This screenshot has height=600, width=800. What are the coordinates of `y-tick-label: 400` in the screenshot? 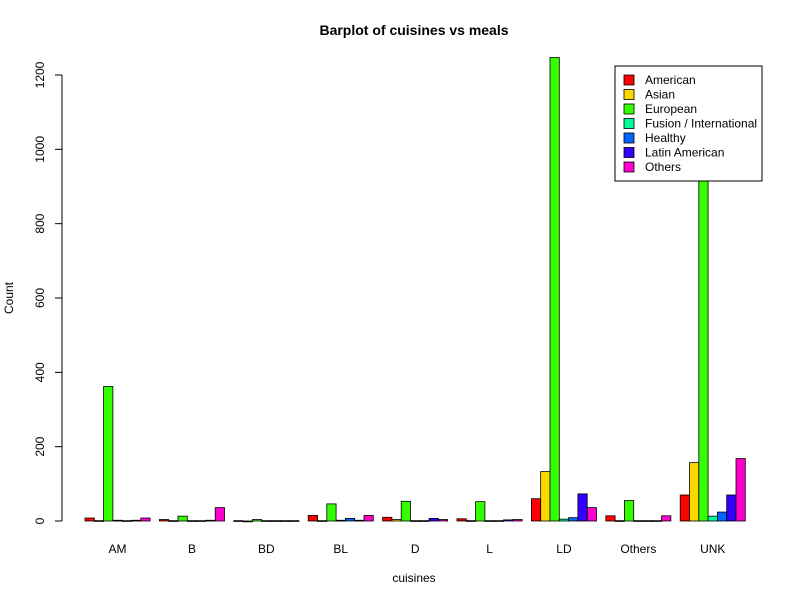 It's located at (40, 372).